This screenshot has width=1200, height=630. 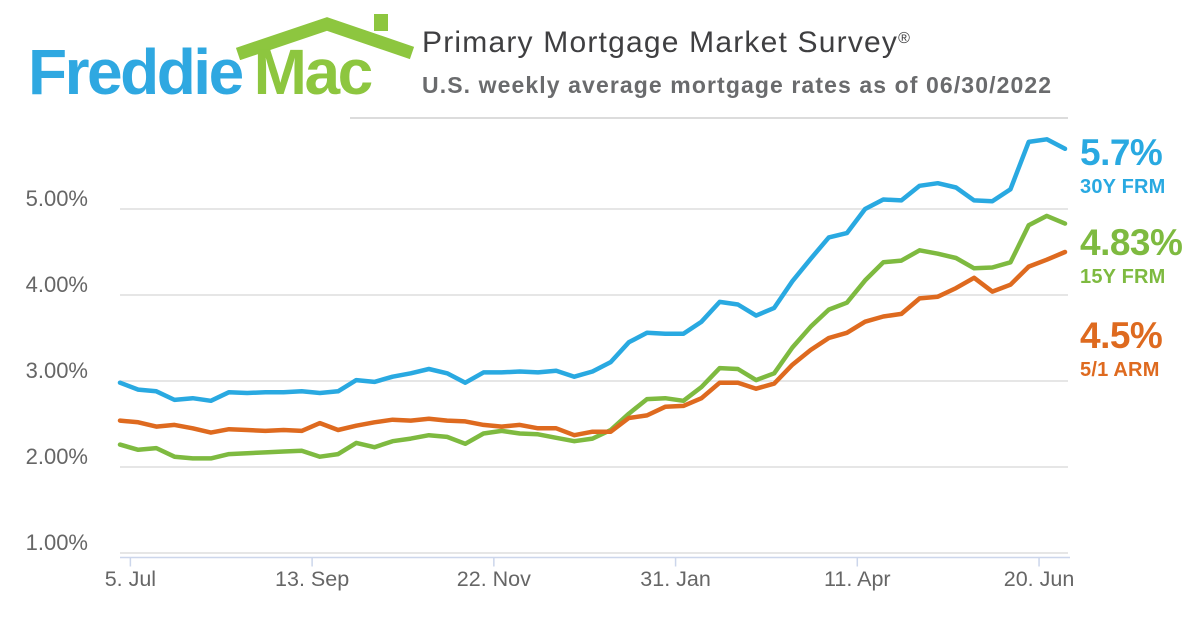 I want to click on y-axis-label: 2.00%, so click(x=57, y=456).